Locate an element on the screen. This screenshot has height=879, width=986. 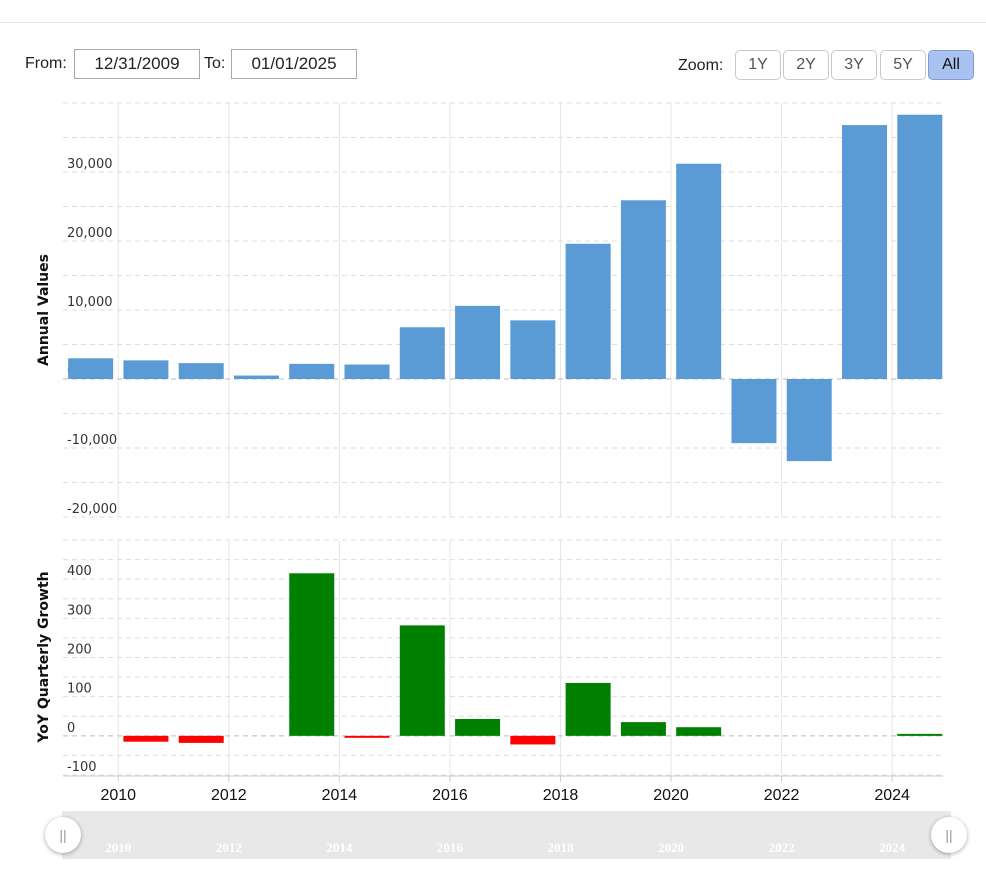
annual-bar-2018 is located at coordinates (588, 311).